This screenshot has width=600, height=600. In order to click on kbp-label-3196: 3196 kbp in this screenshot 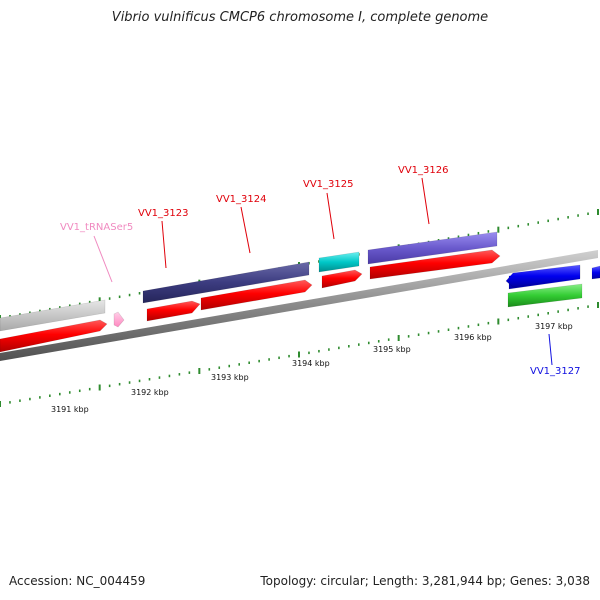, I will do `click(473, 337)`.